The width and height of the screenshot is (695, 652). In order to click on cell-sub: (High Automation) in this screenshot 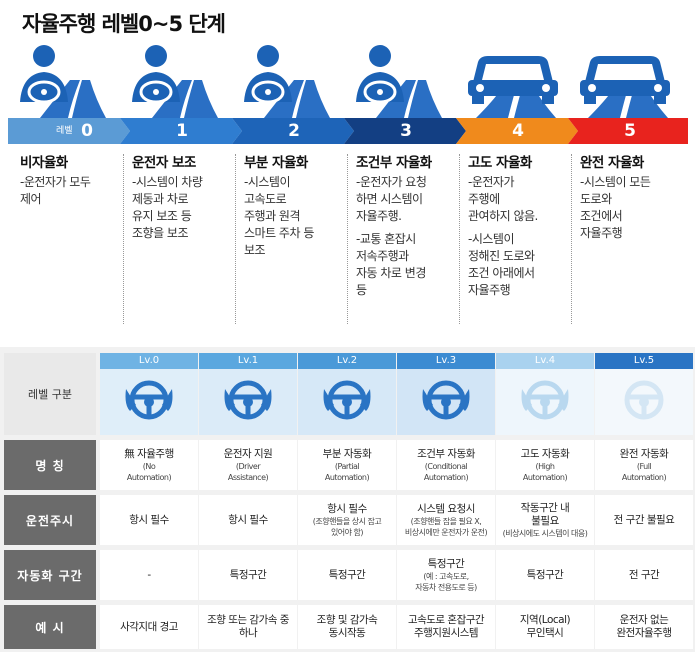, I will do `click(545, 471)`.